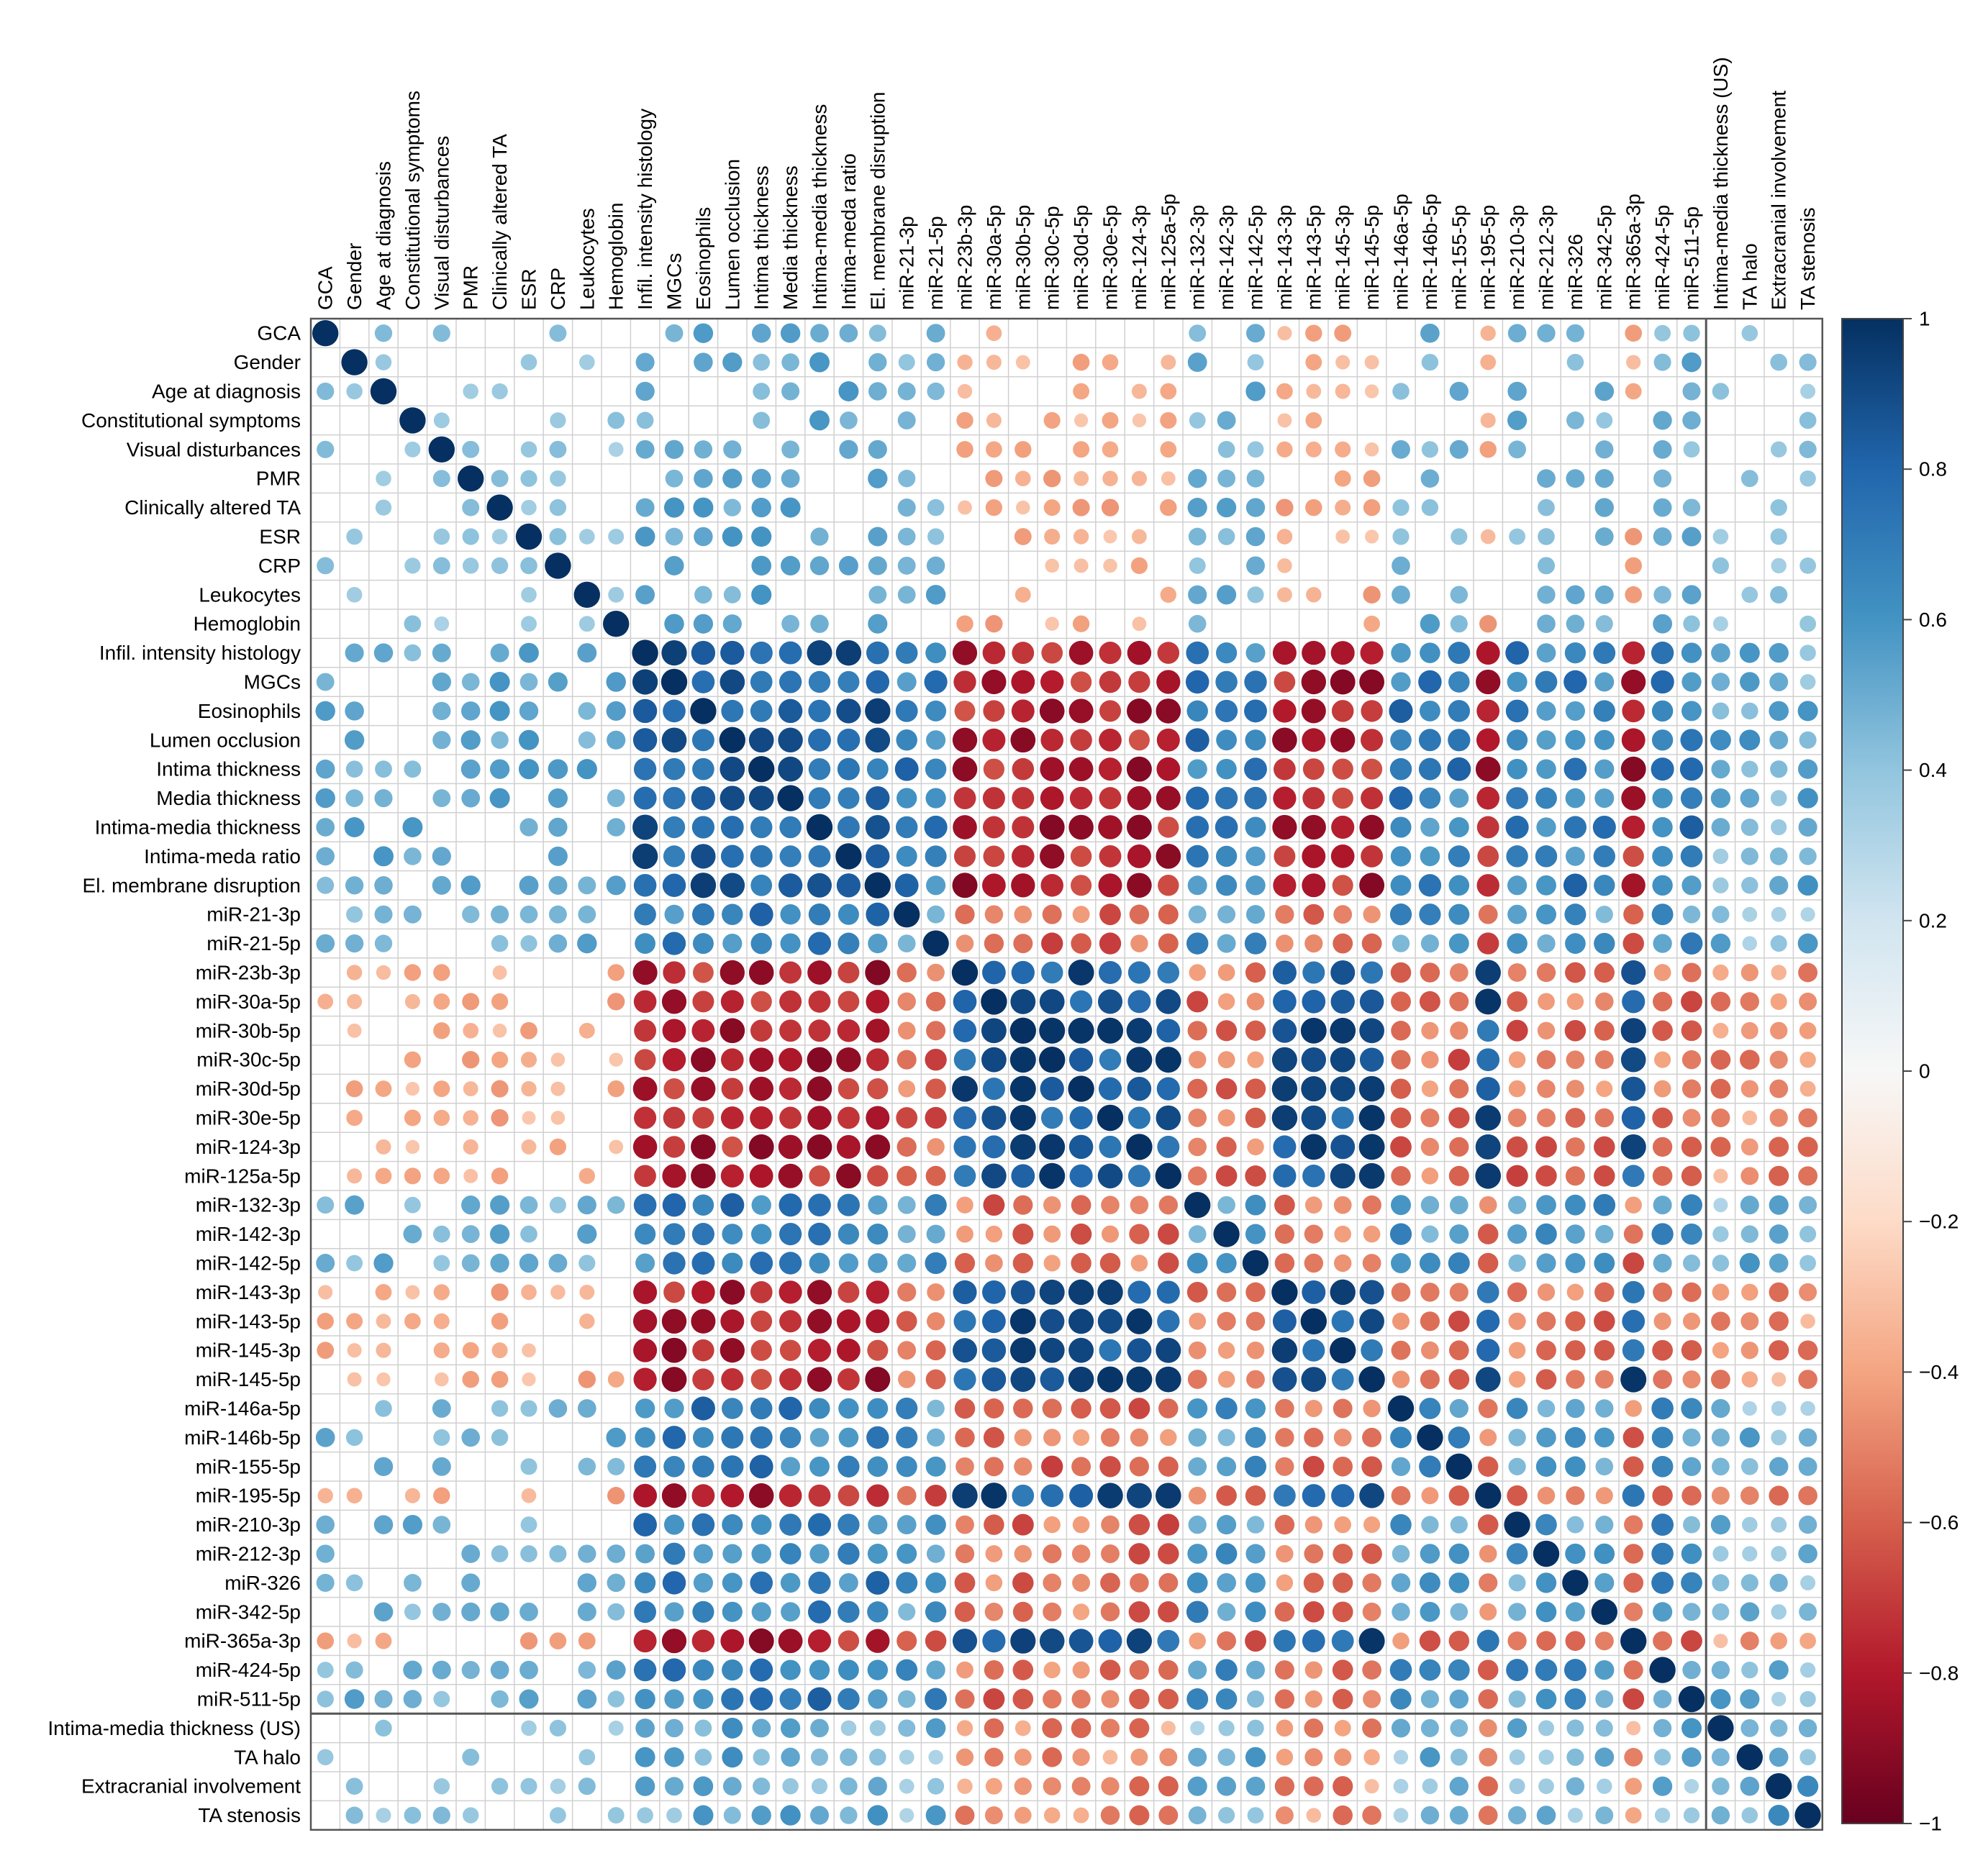 The image size is (1988, 1853). What do you see at coordinates (1256, 257) in the screenshot?
I see `column-label: miR-142-5p` at bounding box center [1256, 257].